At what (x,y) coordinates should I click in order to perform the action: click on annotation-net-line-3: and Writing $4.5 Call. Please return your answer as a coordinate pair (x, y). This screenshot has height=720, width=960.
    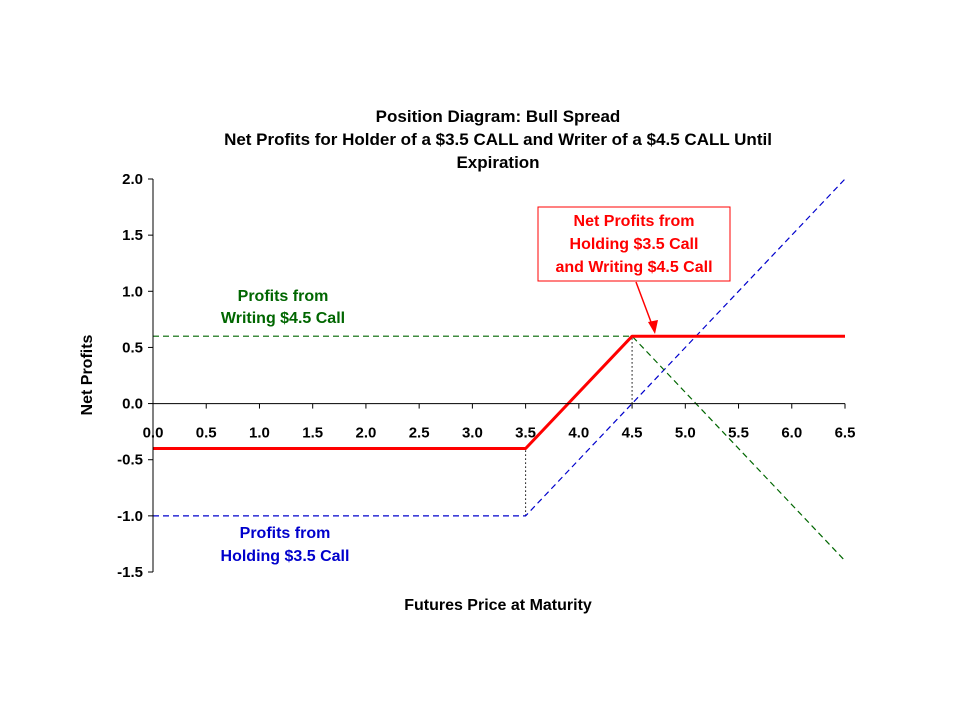
    Looking at the image, I should click on (633, 267).